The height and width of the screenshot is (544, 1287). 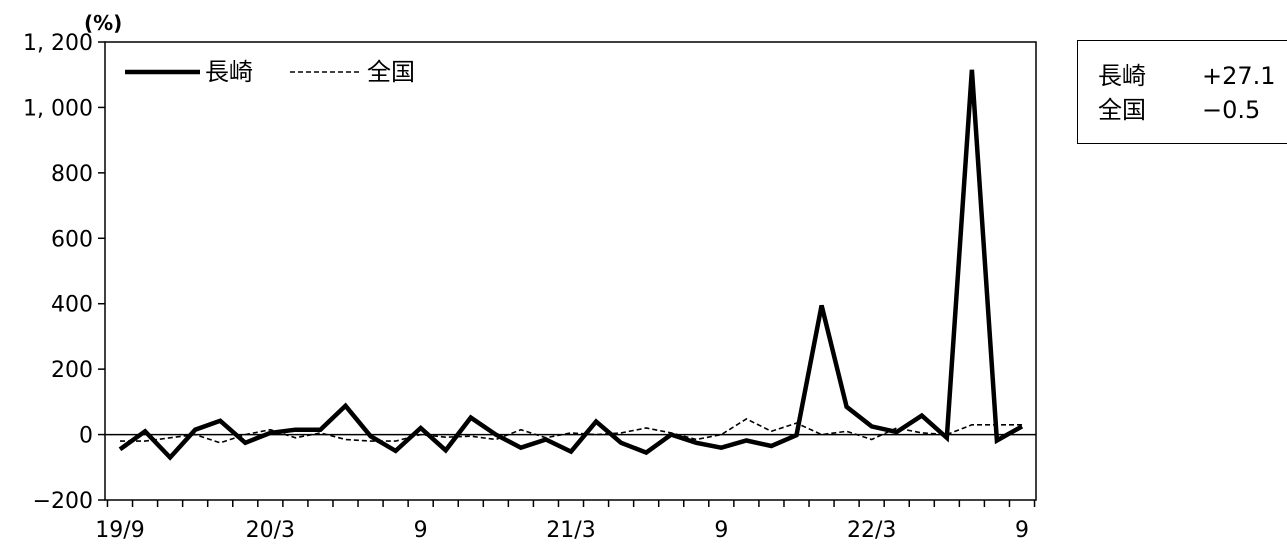 I want to click on x-axis: 19/9 20/3 9 21/3 9 22/3 9, so click(x=565, y=521).